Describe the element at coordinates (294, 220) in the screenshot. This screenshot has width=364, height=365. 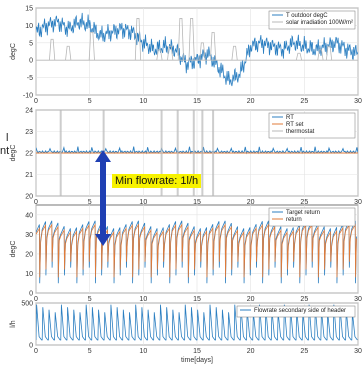
I see `legend-entry: return` at that location.